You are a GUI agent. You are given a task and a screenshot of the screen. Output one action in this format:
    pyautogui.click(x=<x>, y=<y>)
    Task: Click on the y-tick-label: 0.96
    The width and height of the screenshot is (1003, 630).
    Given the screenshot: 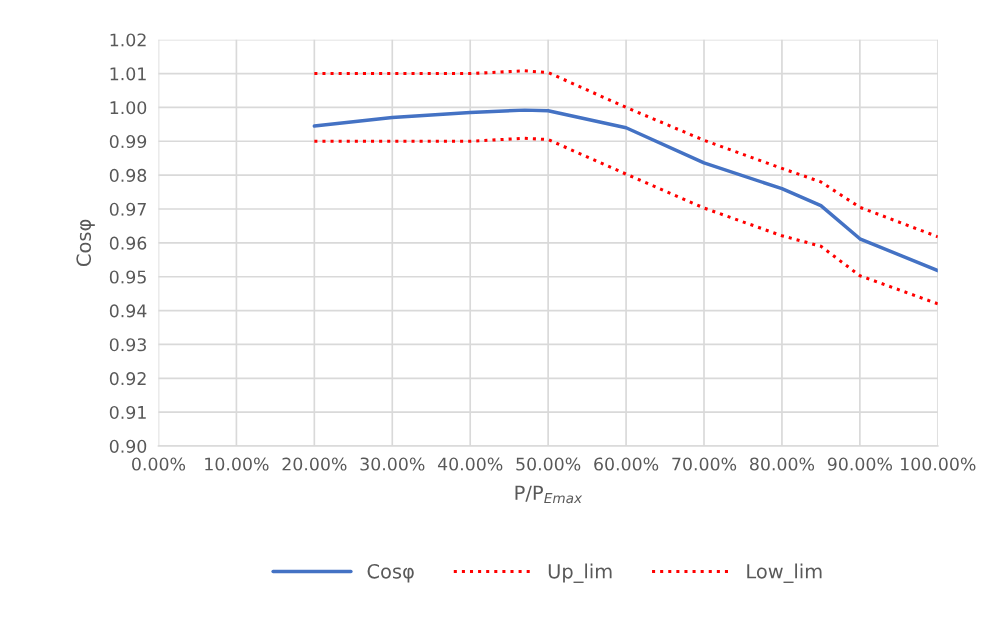 What is the action you would take?
    pyautogui.click(x=128, y=243)
    